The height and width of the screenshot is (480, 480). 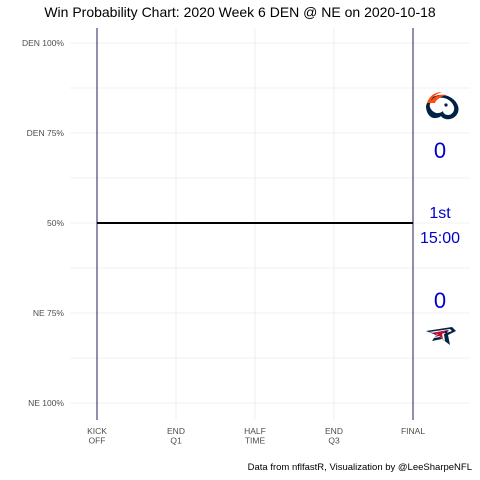 I want to click on y-tick-label: NE 75%, so click(x=49, y=313).